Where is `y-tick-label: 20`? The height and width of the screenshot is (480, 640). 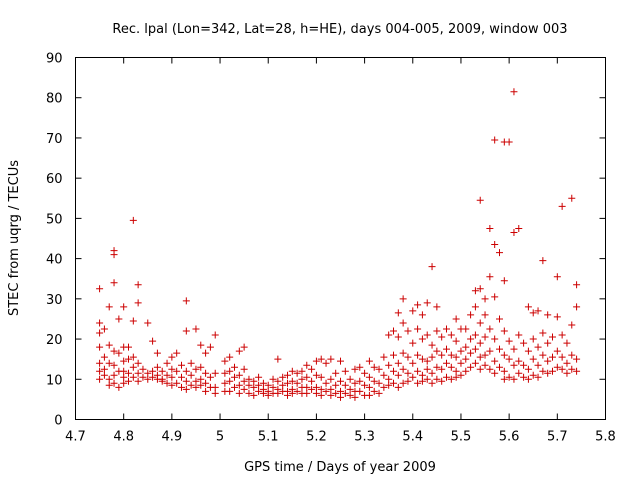 y-tick-label: 20 is located at coordinates (54, 340).